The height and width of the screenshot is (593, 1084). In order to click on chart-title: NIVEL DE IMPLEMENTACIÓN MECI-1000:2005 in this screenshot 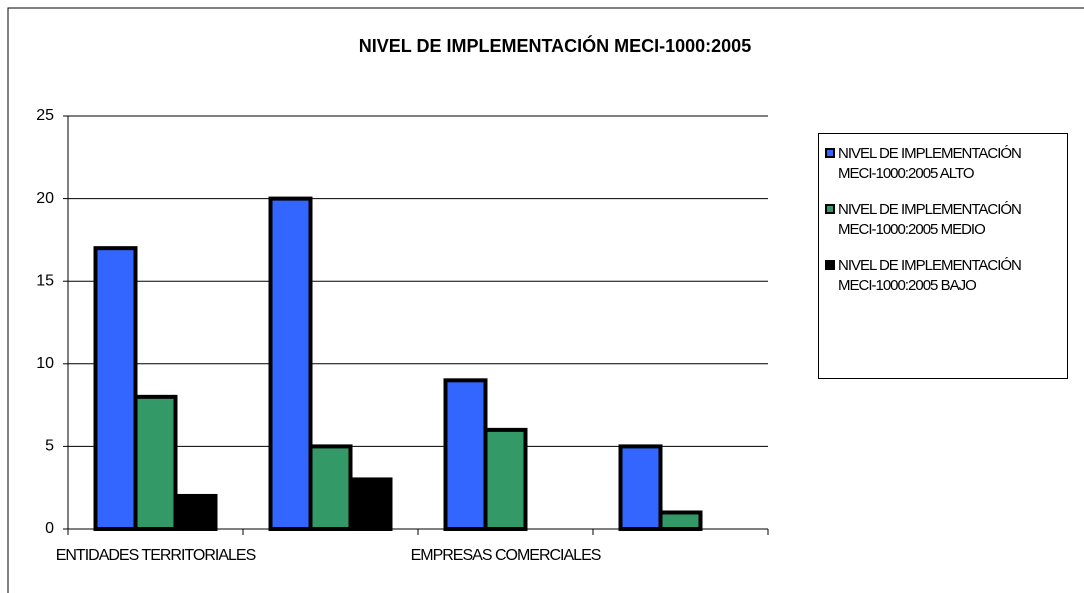, I will do `click(555, 45)`.